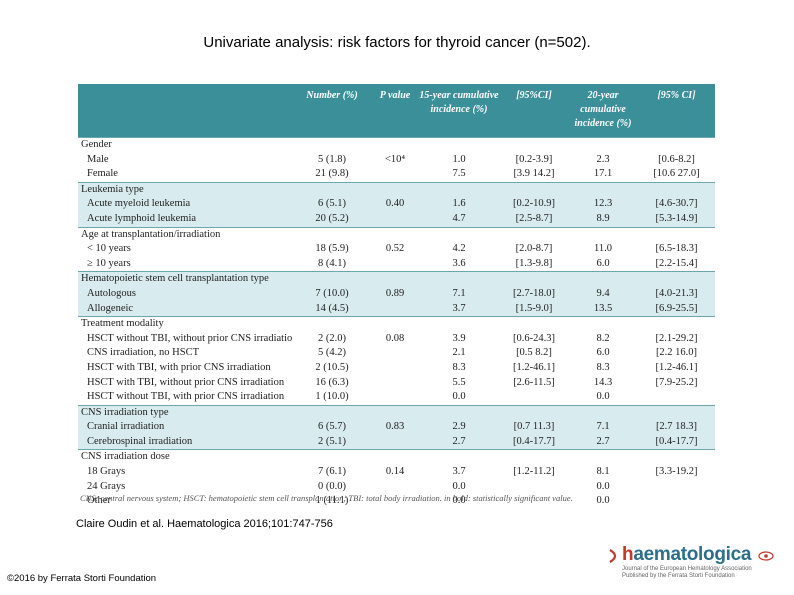  I want to click on table-cell: 4.2, so click(459, 249).